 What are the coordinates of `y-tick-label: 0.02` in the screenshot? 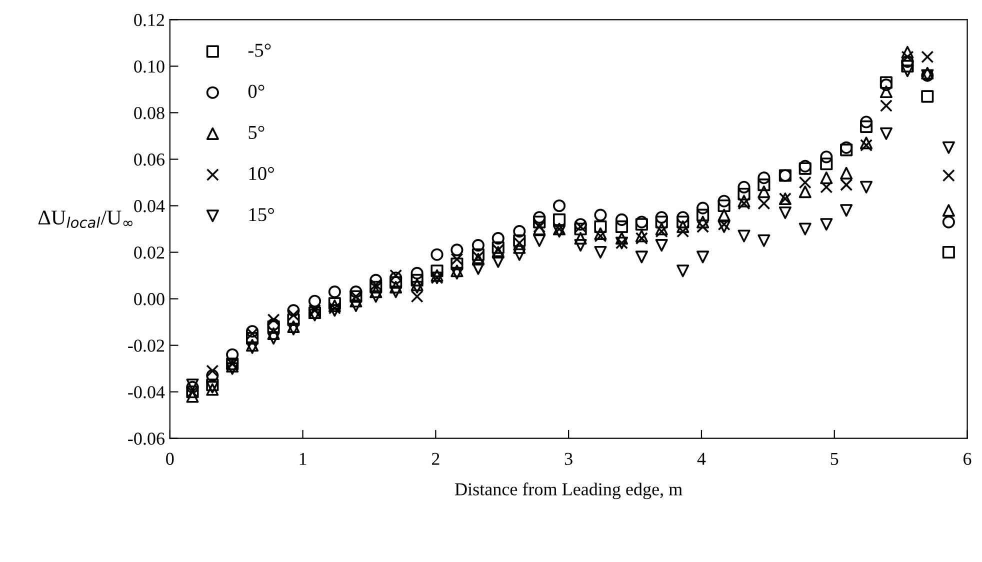 It's located at (149, 252).